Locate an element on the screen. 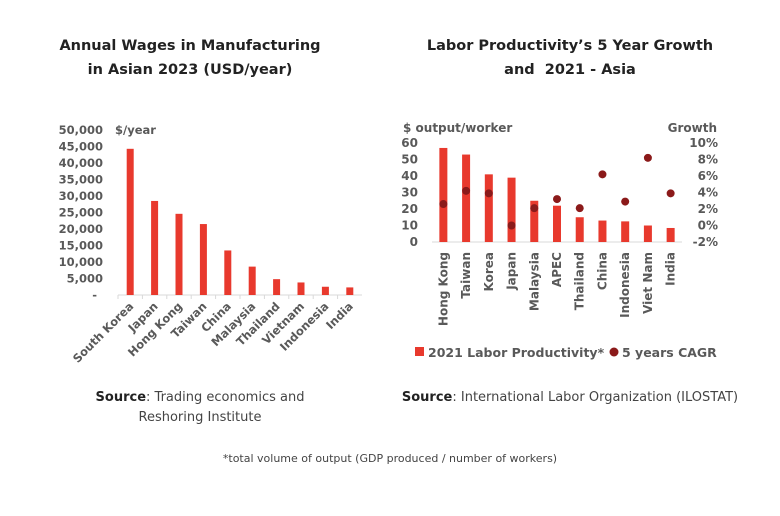 The width and height of the screenshot is (780, 516). legend-dot-label: 5 years CAGR is located at coordinates (669, 352).